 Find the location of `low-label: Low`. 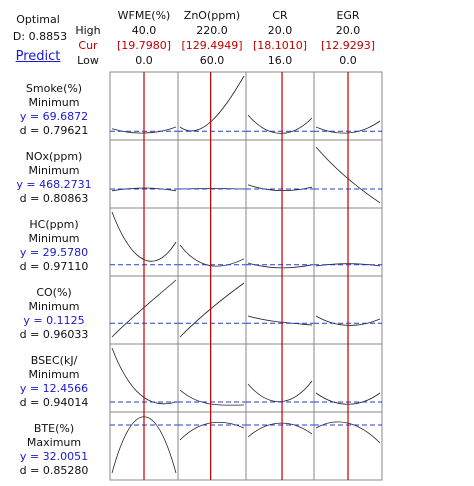

low-label: Low is located at coordinates (88, 60).